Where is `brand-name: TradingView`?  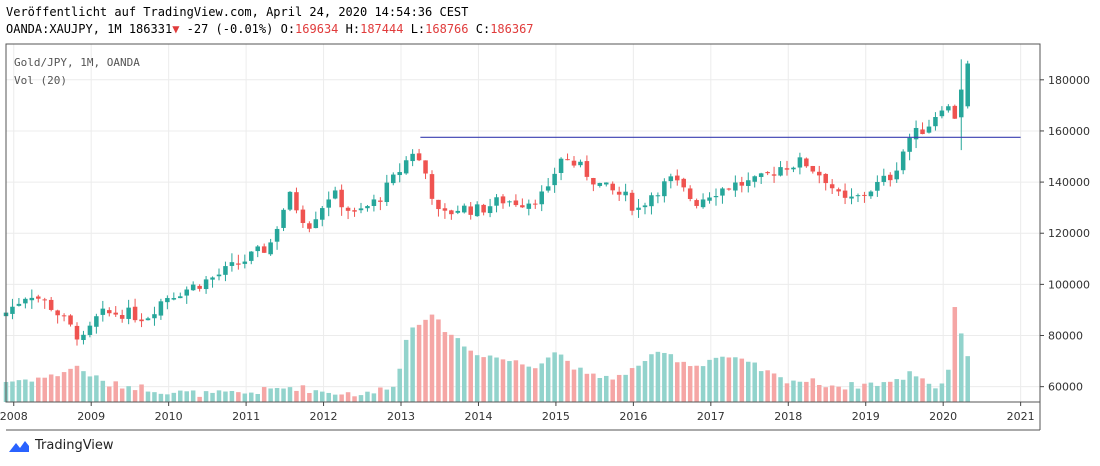 brand-name: TradingView is located at coordinates (74, 445).